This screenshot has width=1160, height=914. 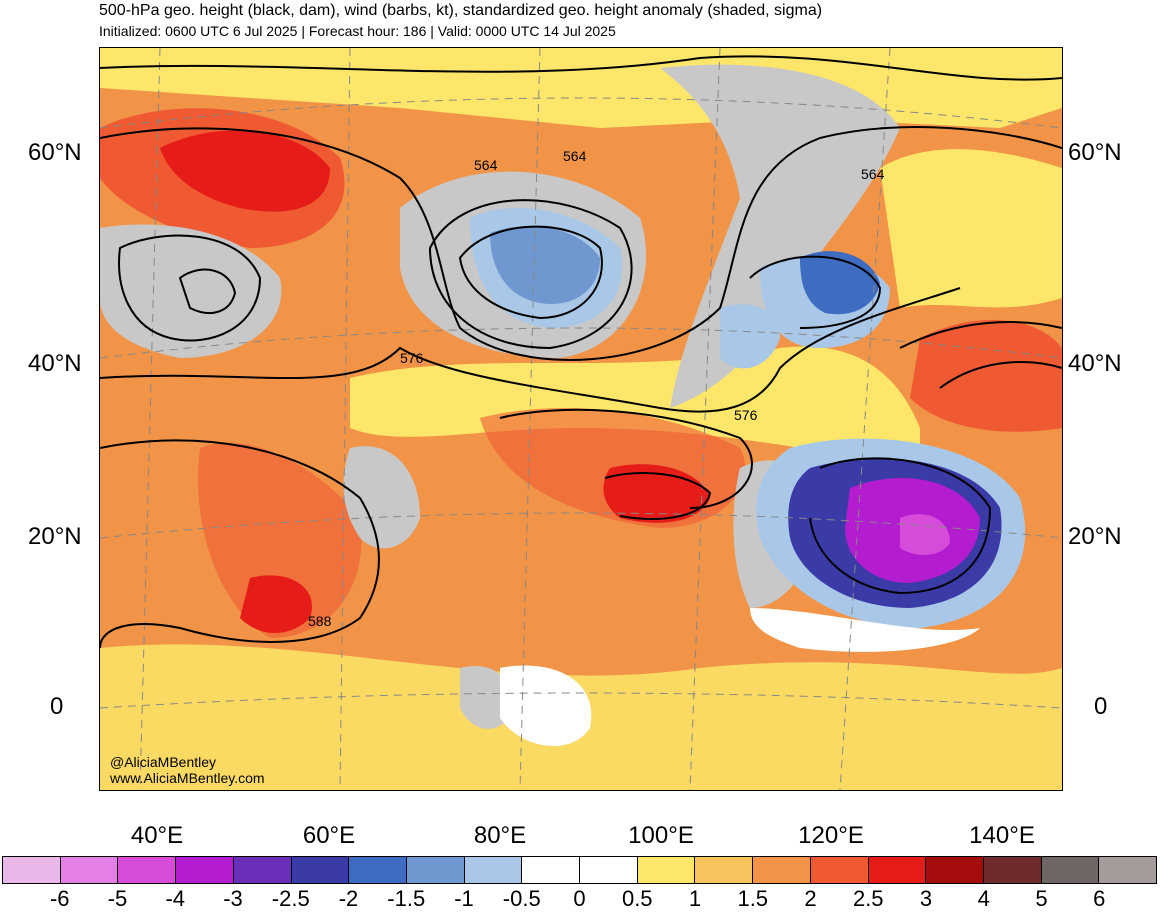 What do you see at coordinates (464, 898) in the screenshot?
I see `colorbar-label: -1` at bounding box center [464, 898].